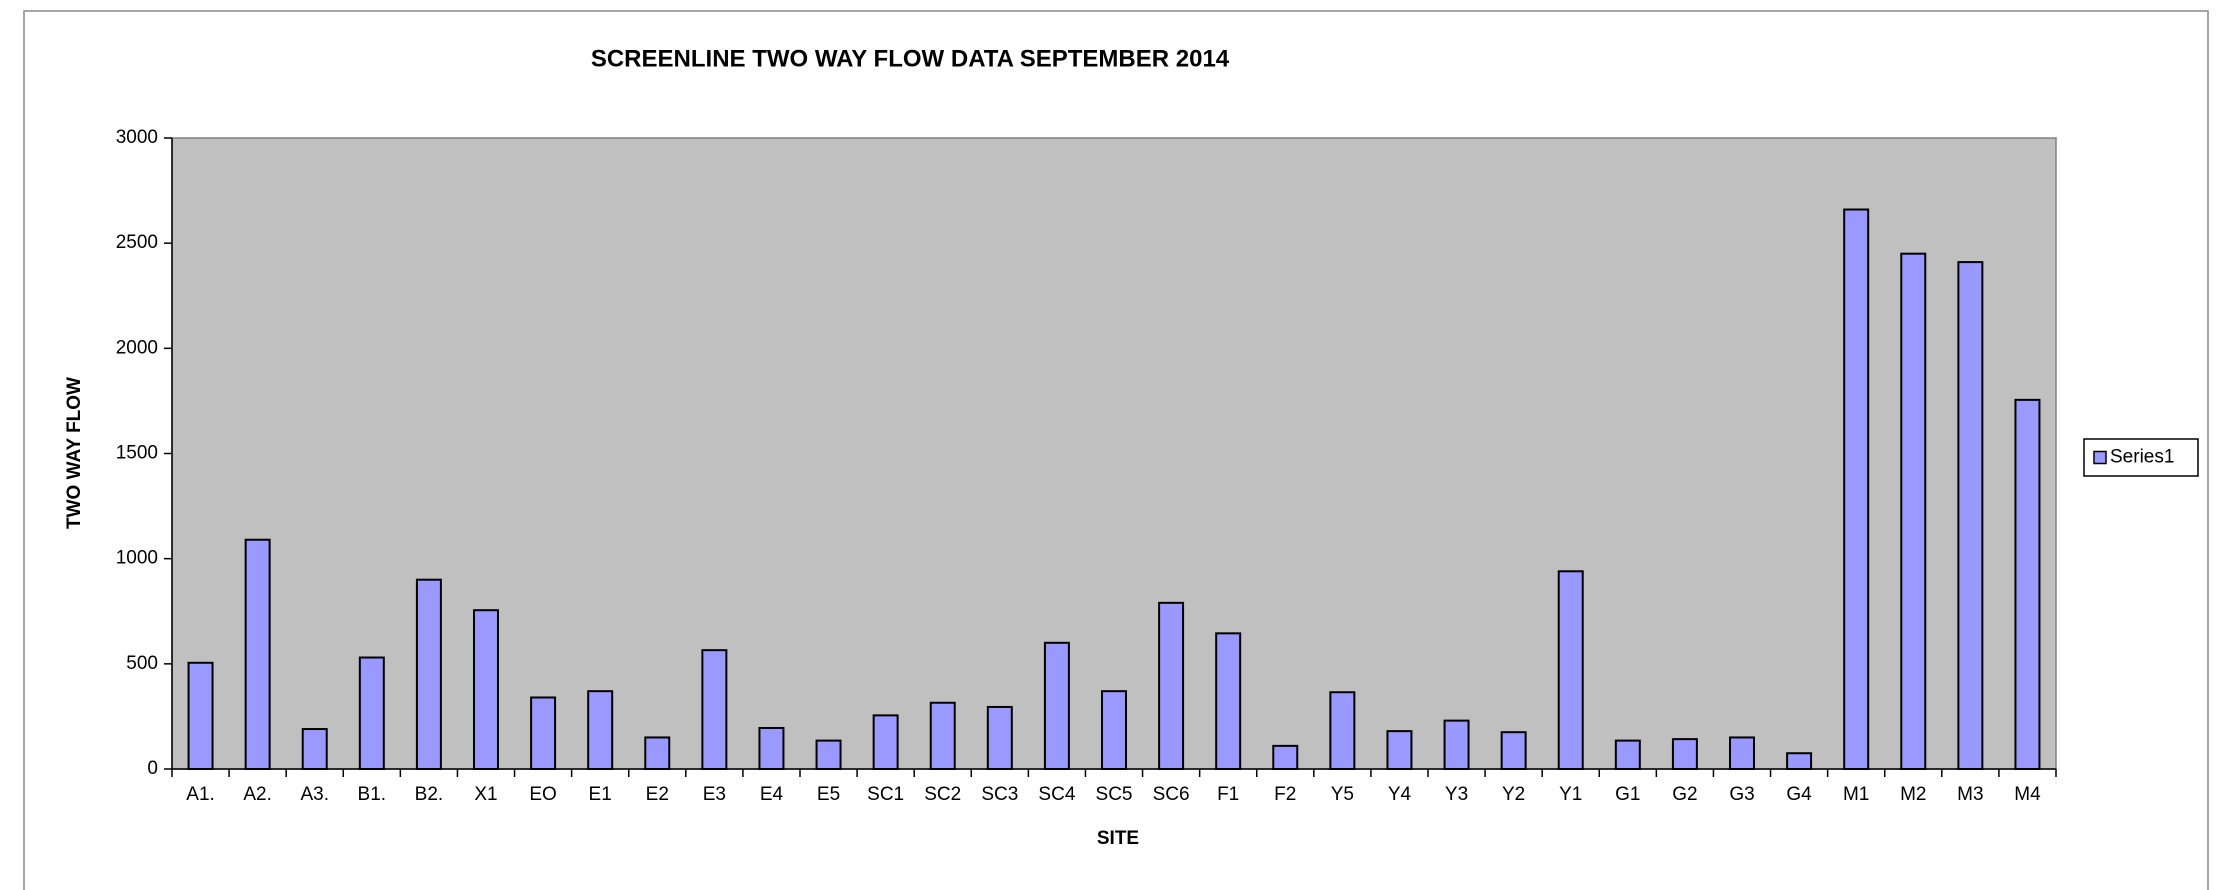 The height and width of the screenshot is (890, 2229). What do you see at coordinates (314, 794) in the screenshot?
I see `x-tick-label: A3.` at bounding box center [314, 794].